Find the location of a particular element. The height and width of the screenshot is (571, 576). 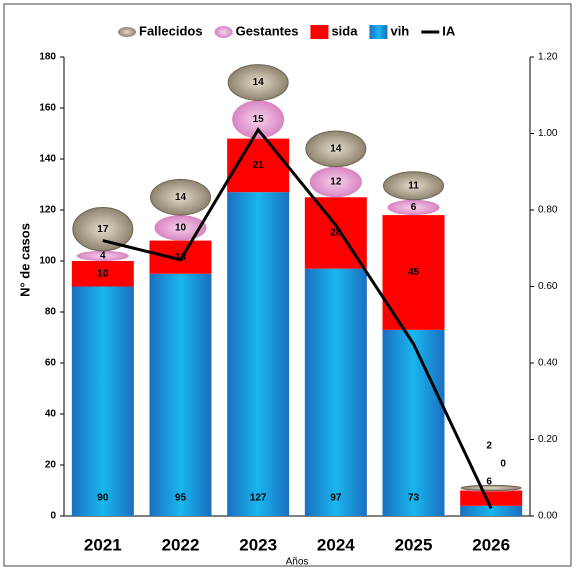

y2-tick-label: 1.20 is located at coordinates (548, 57).